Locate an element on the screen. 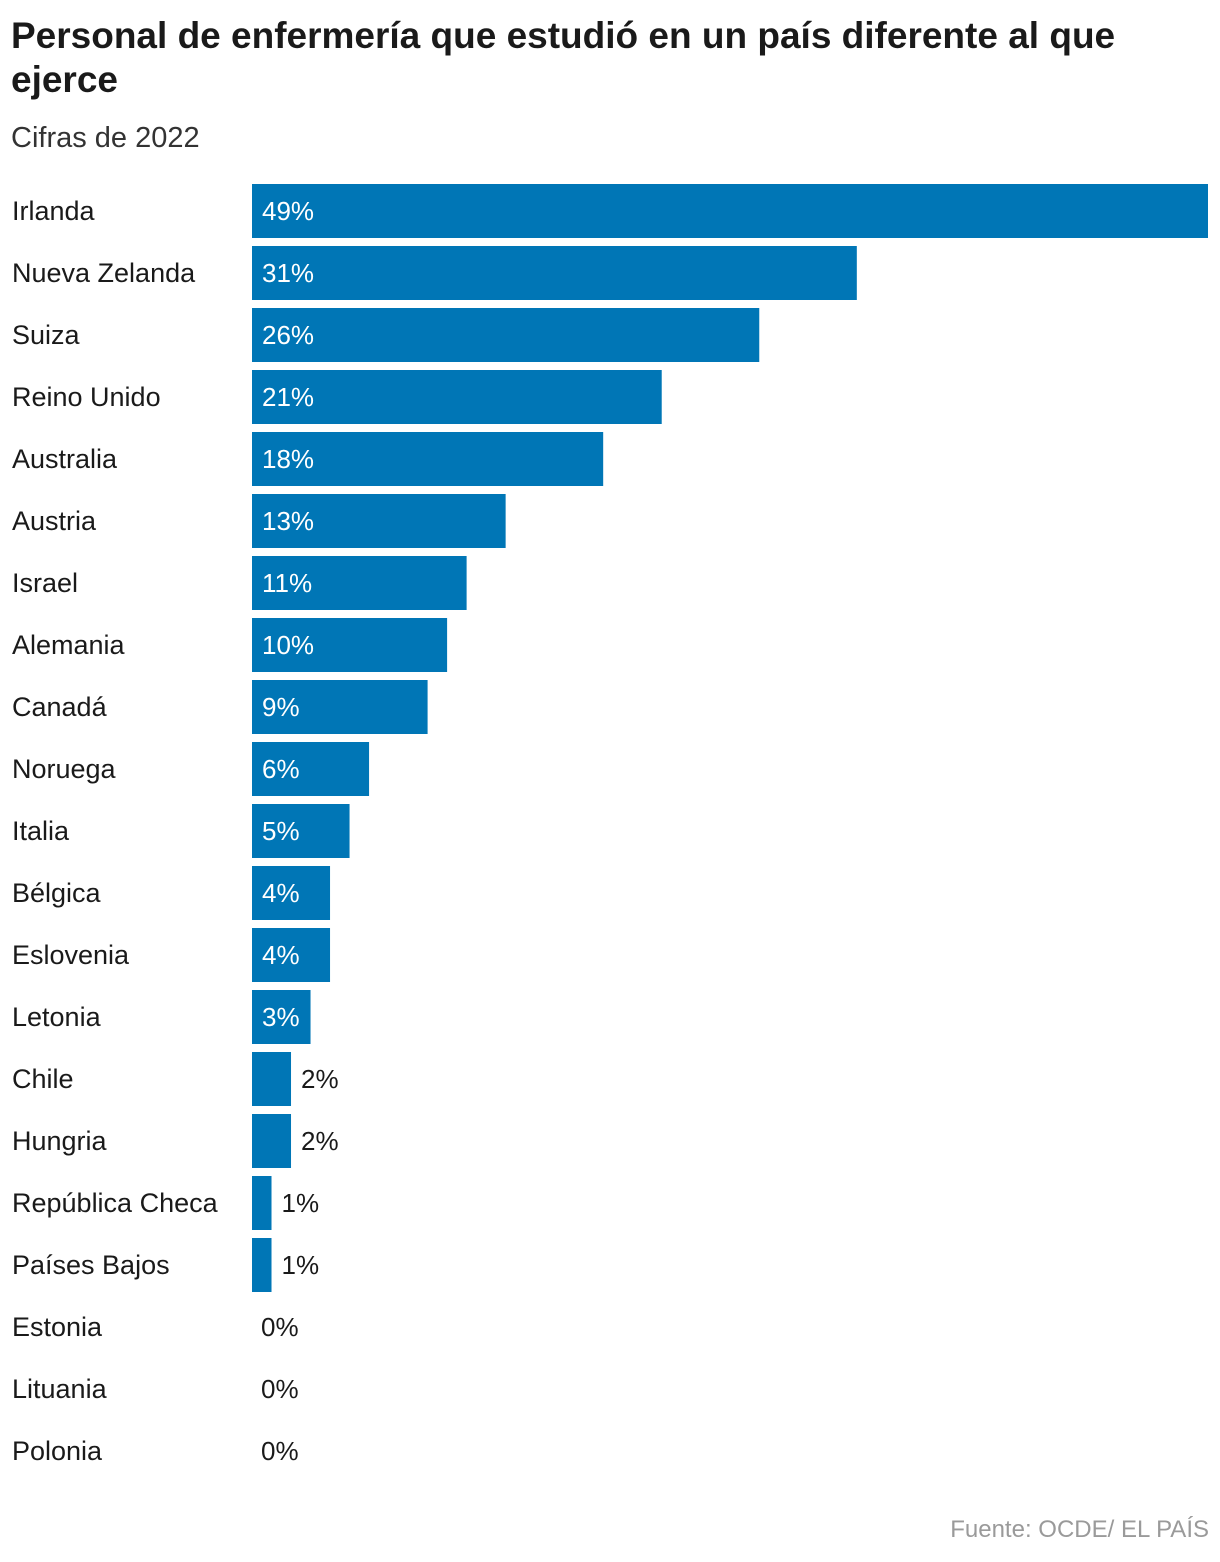  bar-suiza is located at coordinates (506, 335).